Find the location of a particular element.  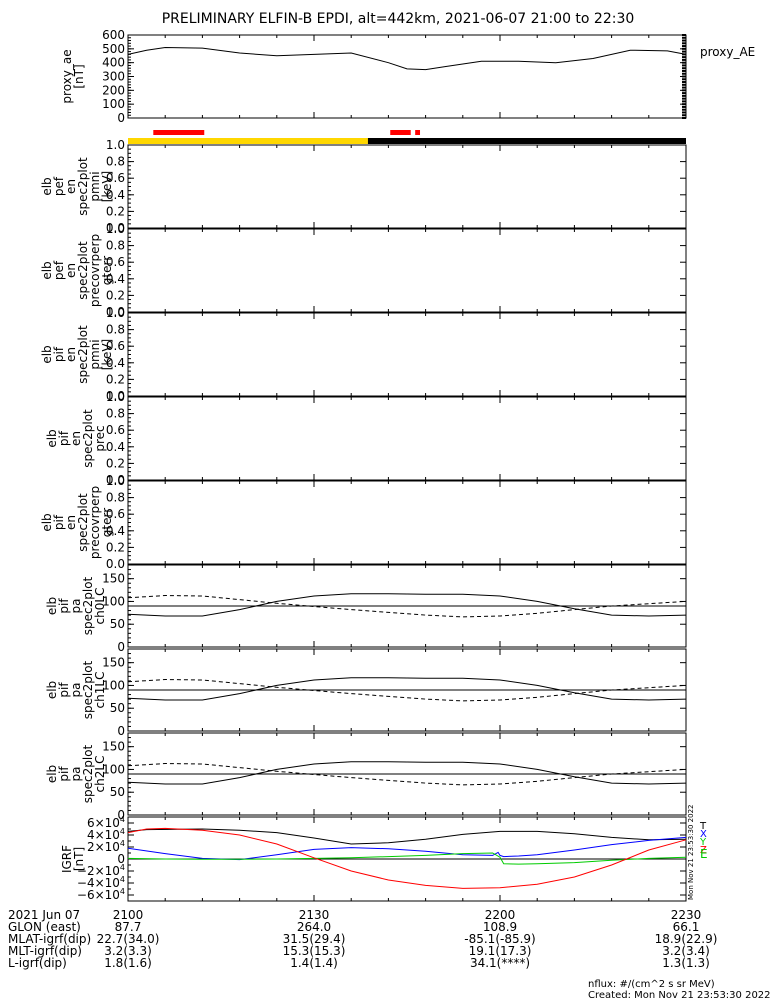

created-timestamp: Created: Mon Nov 21 23:53:30 2022 is located at coordinates (679, 995).